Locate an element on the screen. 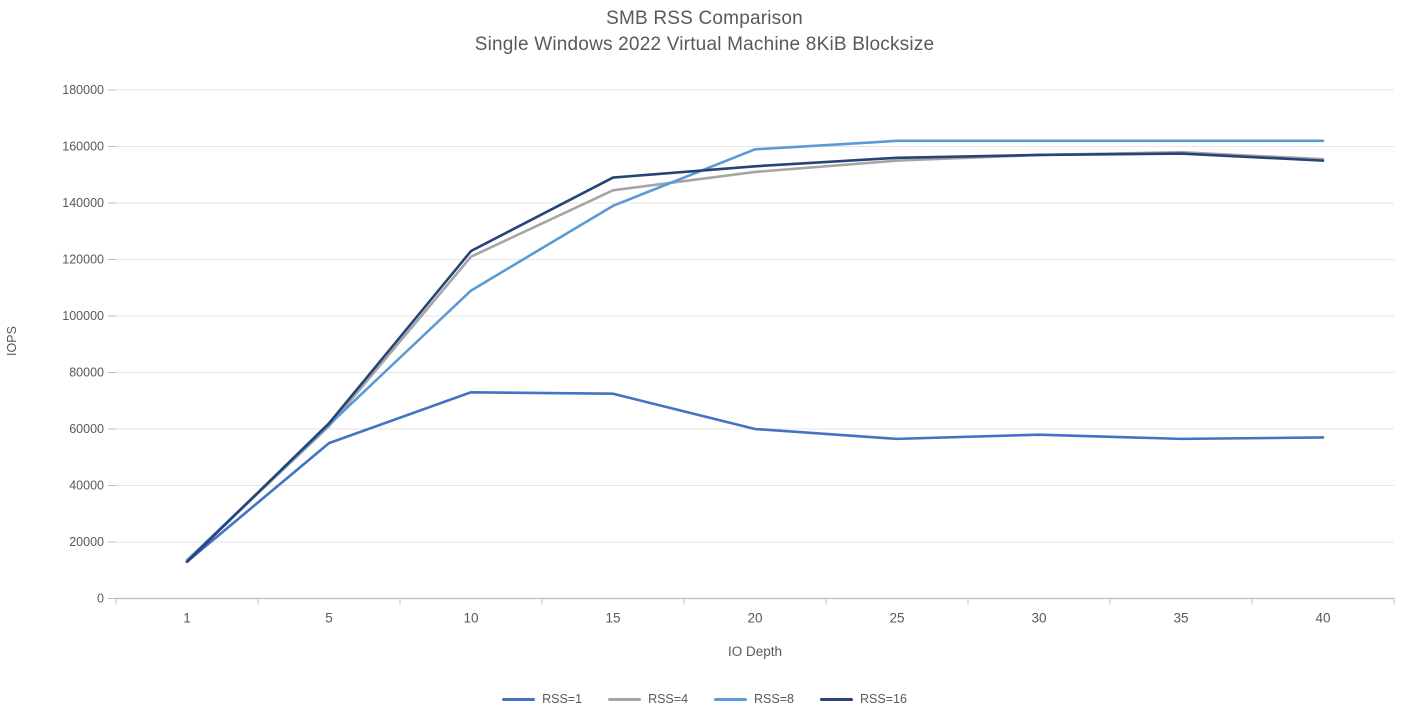 The height and width of the screenshot is (724, 1409). chart-title: SMB RSS Comparison is located at coordinates (704, 18).